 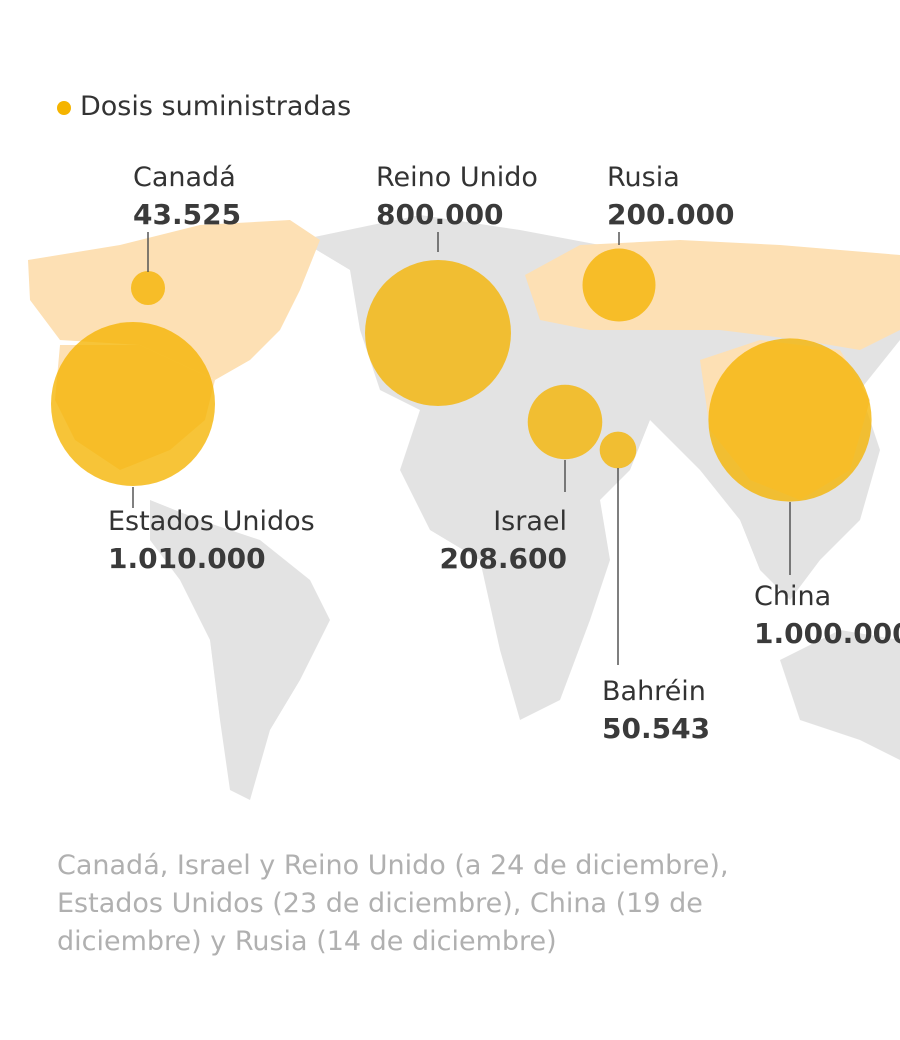 What do you see at coordinates (827, 633) in the screenshot?
I see `value-label: 1.000.000` at bounding box center [827, 633].